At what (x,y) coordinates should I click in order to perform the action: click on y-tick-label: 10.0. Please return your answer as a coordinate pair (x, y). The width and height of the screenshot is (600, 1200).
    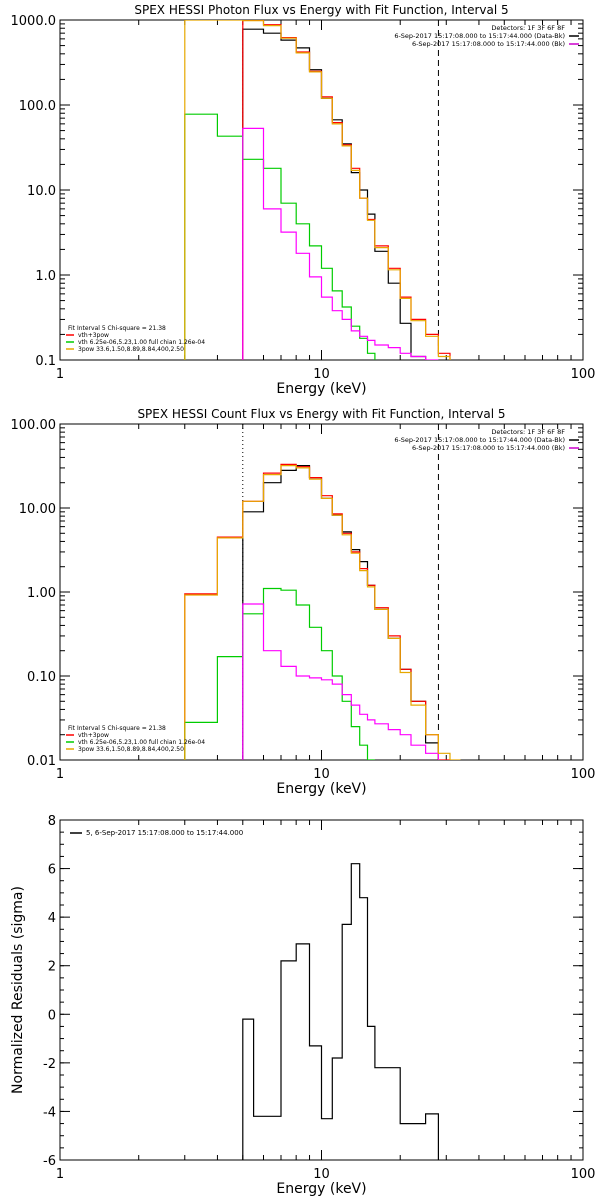
    Looking at the image, I should click on (41, 191).